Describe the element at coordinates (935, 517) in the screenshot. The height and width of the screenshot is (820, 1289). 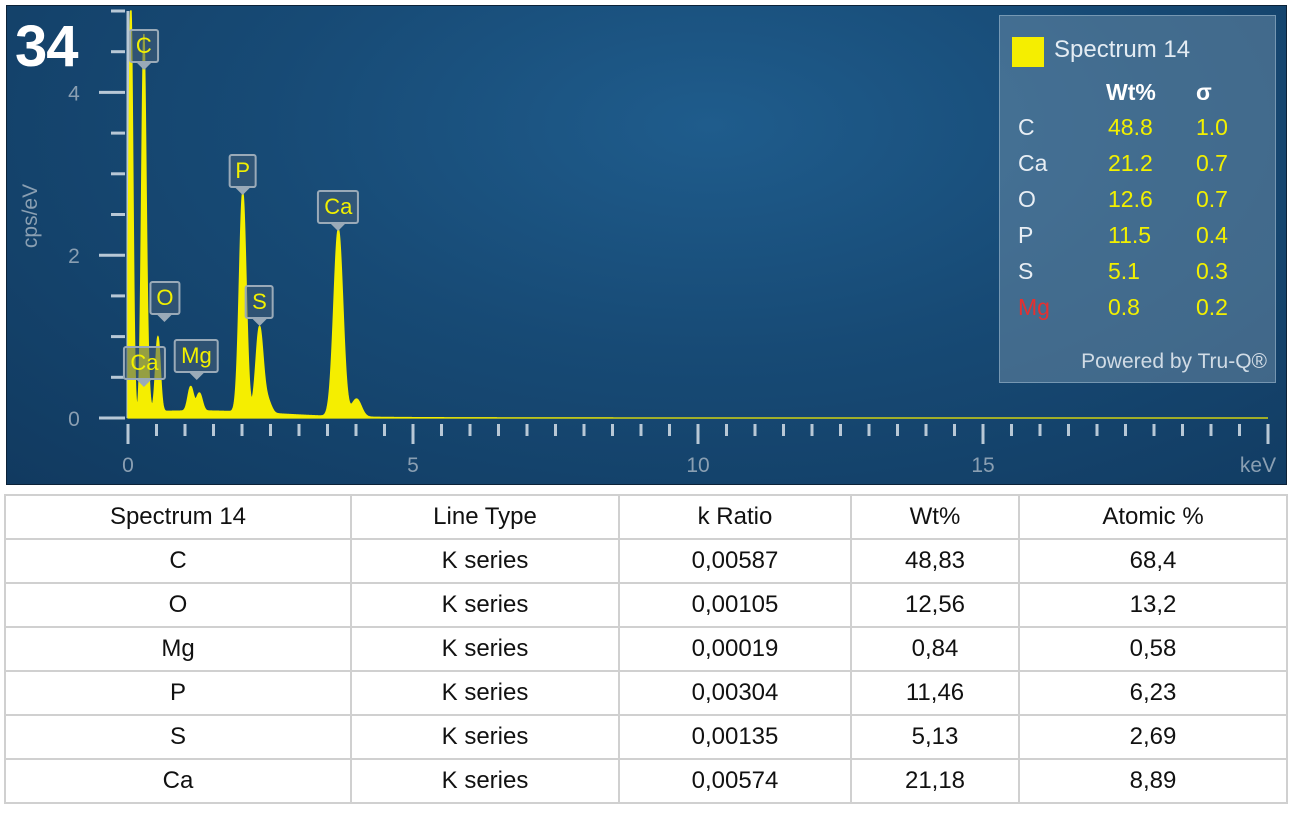
I see `table-header-cell: Wt%` at that location.